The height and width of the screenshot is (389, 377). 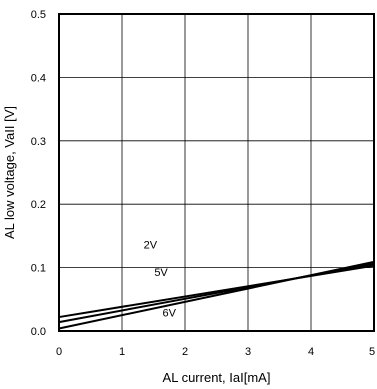 I want to click on series-label-2V: 2V, so click(x=151, y=246).